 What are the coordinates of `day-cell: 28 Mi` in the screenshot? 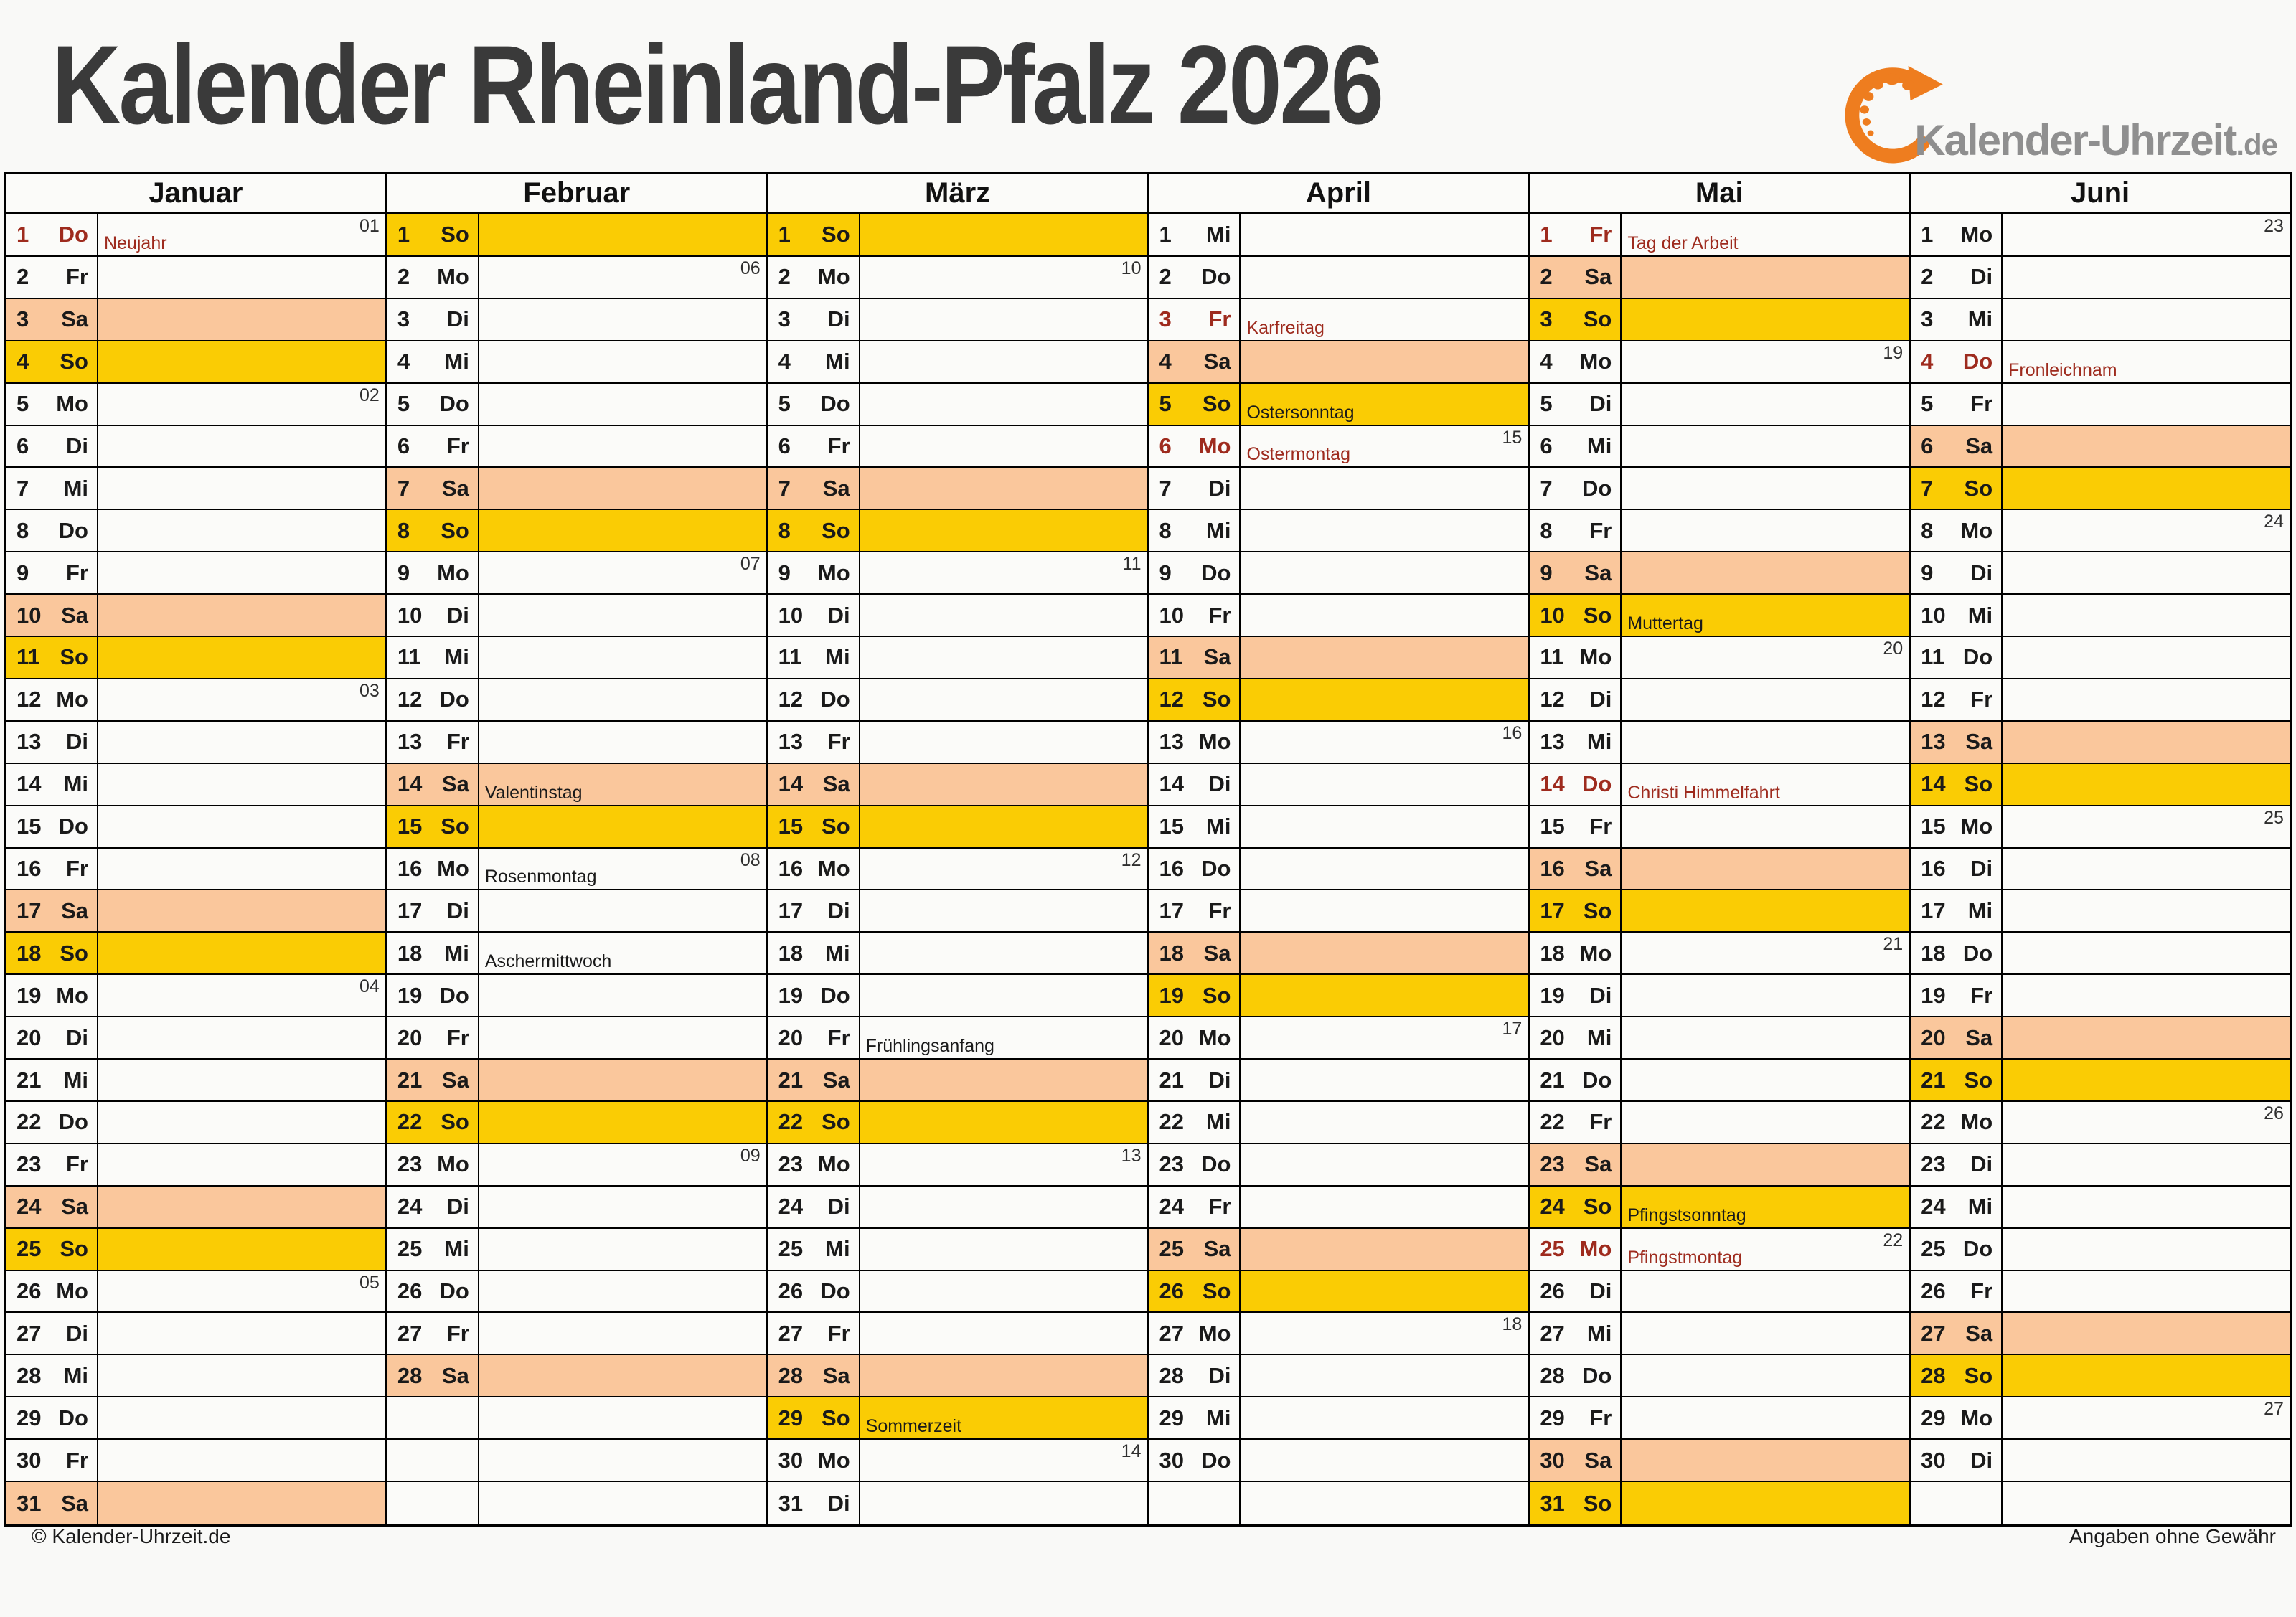 It's located at (196, 1376).